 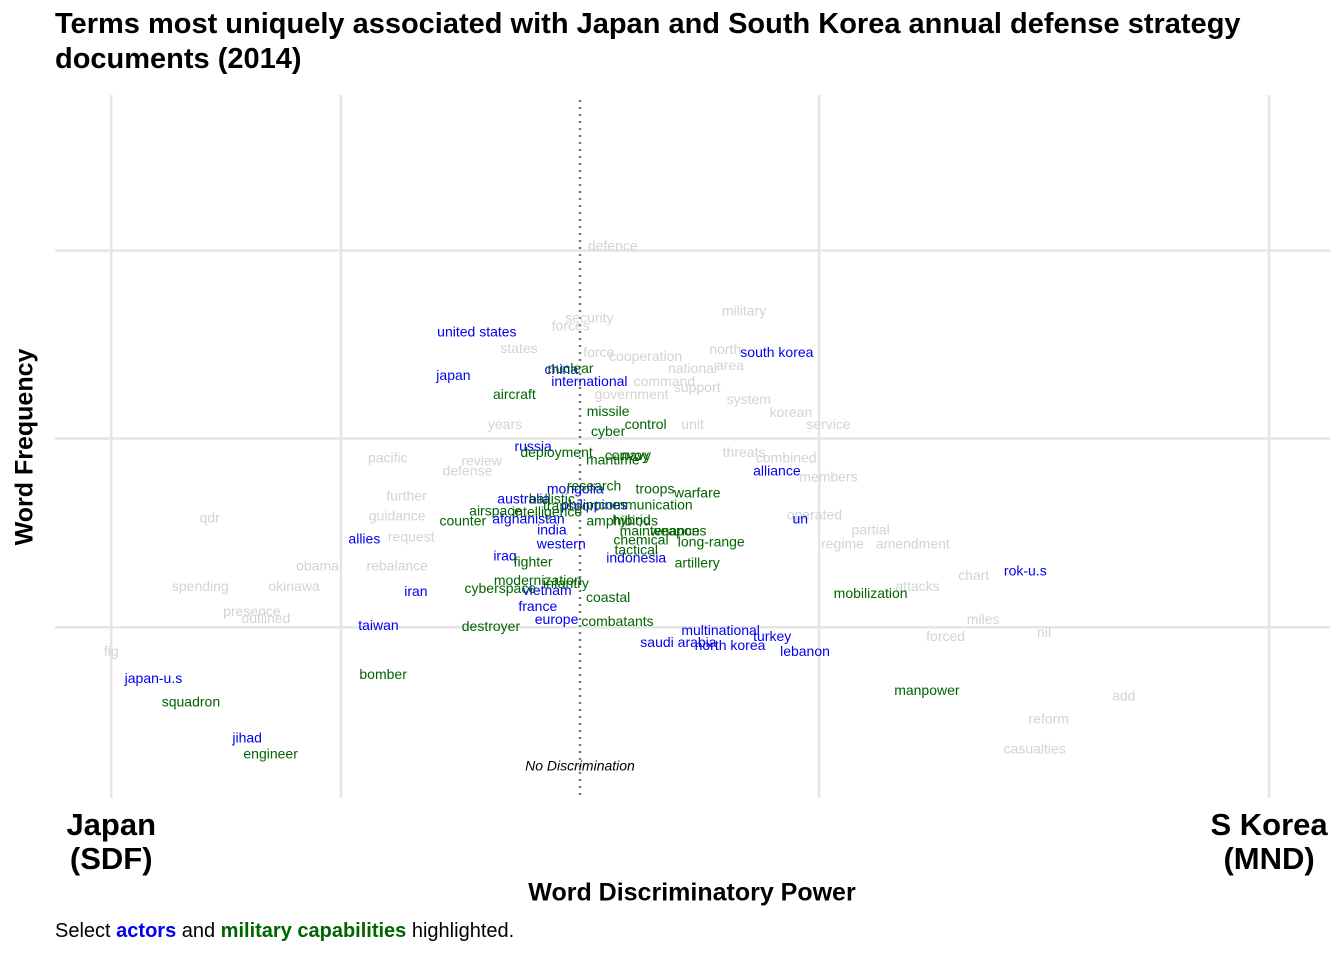 I want to click on word-point: maintenance, so click(x=660, y=531).